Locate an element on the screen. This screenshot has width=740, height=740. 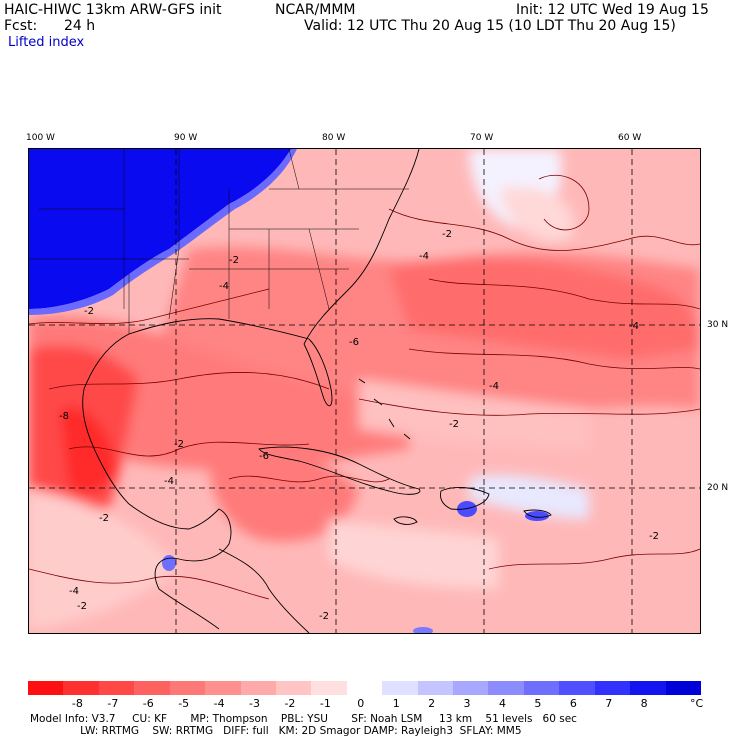
colorbar-tick-label: -6 is located at coordinates (148, 703).